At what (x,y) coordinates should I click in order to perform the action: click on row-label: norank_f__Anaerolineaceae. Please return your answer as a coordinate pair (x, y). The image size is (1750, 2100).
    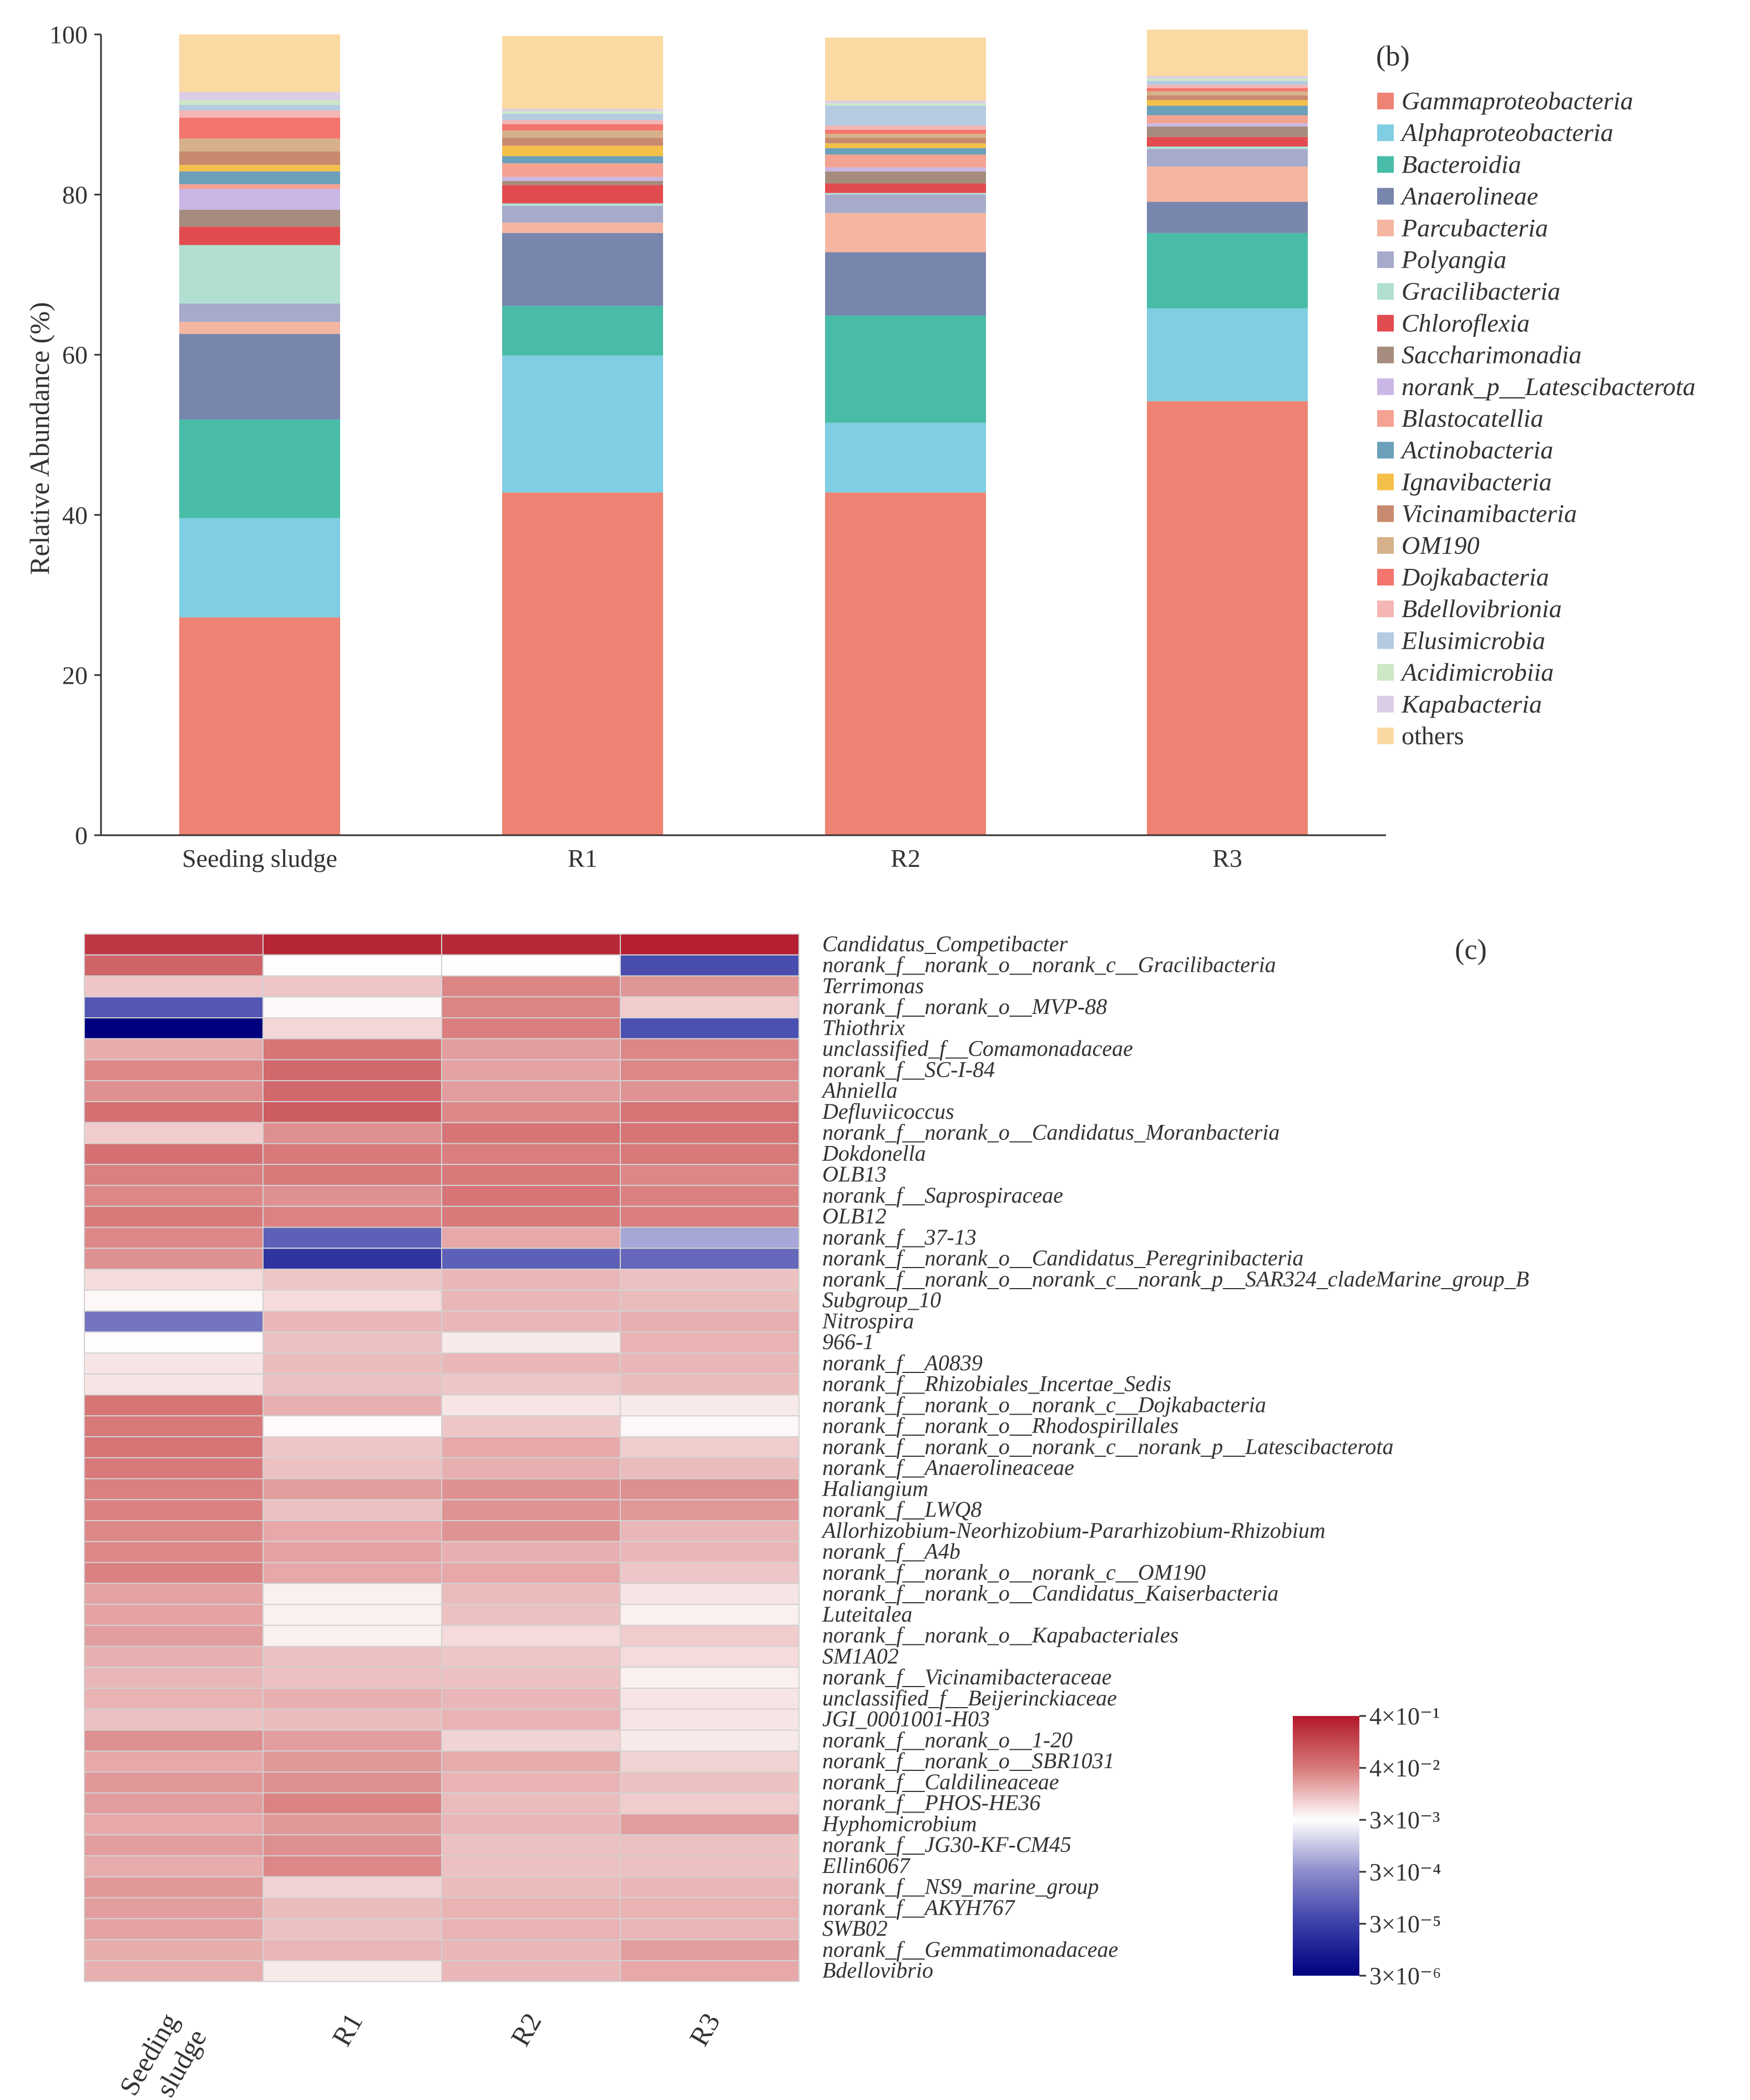
    Looking at the image, I should click on (948, 1467).